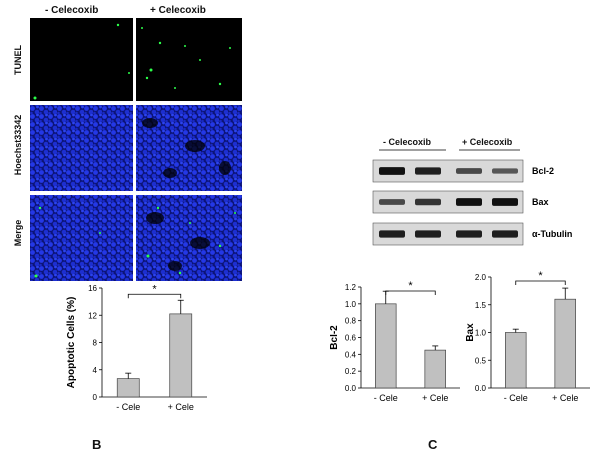 Image resolution: width=600 pixels, height=455 pixels. What do you see at coordinates (71, 343) in the screenshot?
I see `y-axis-label: Apoptotic Cells (%)` at bounding box center [71, 343].